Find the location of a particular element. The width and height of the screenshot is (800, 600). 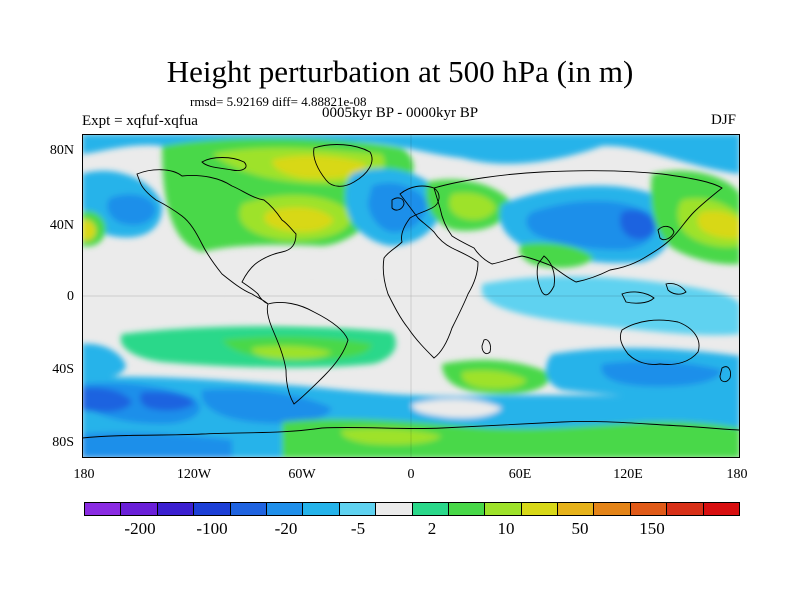

colorbar is located at coordinates (412, 509).